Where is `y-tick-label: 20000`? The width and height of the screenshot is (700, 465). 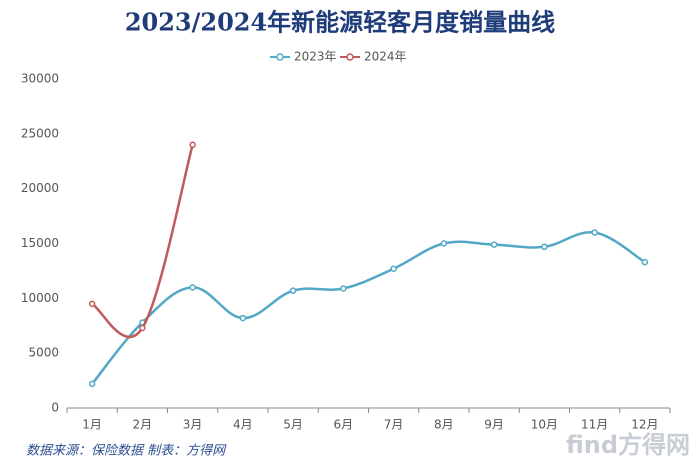
y-tick-label: 20000 is located at coordinates (40, 188).